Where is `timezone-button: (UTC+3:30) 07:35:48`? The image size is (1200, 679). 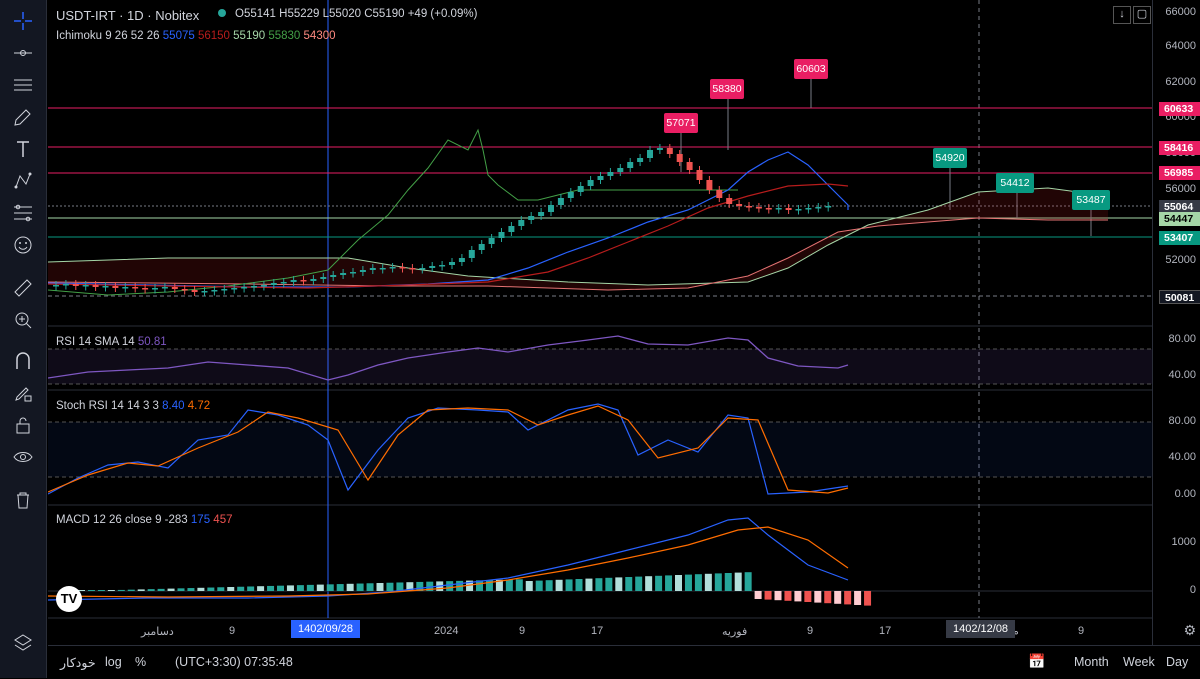 timezone-button: (UTC+3:30) 07:35:48 is located at coordinates (234, 662).